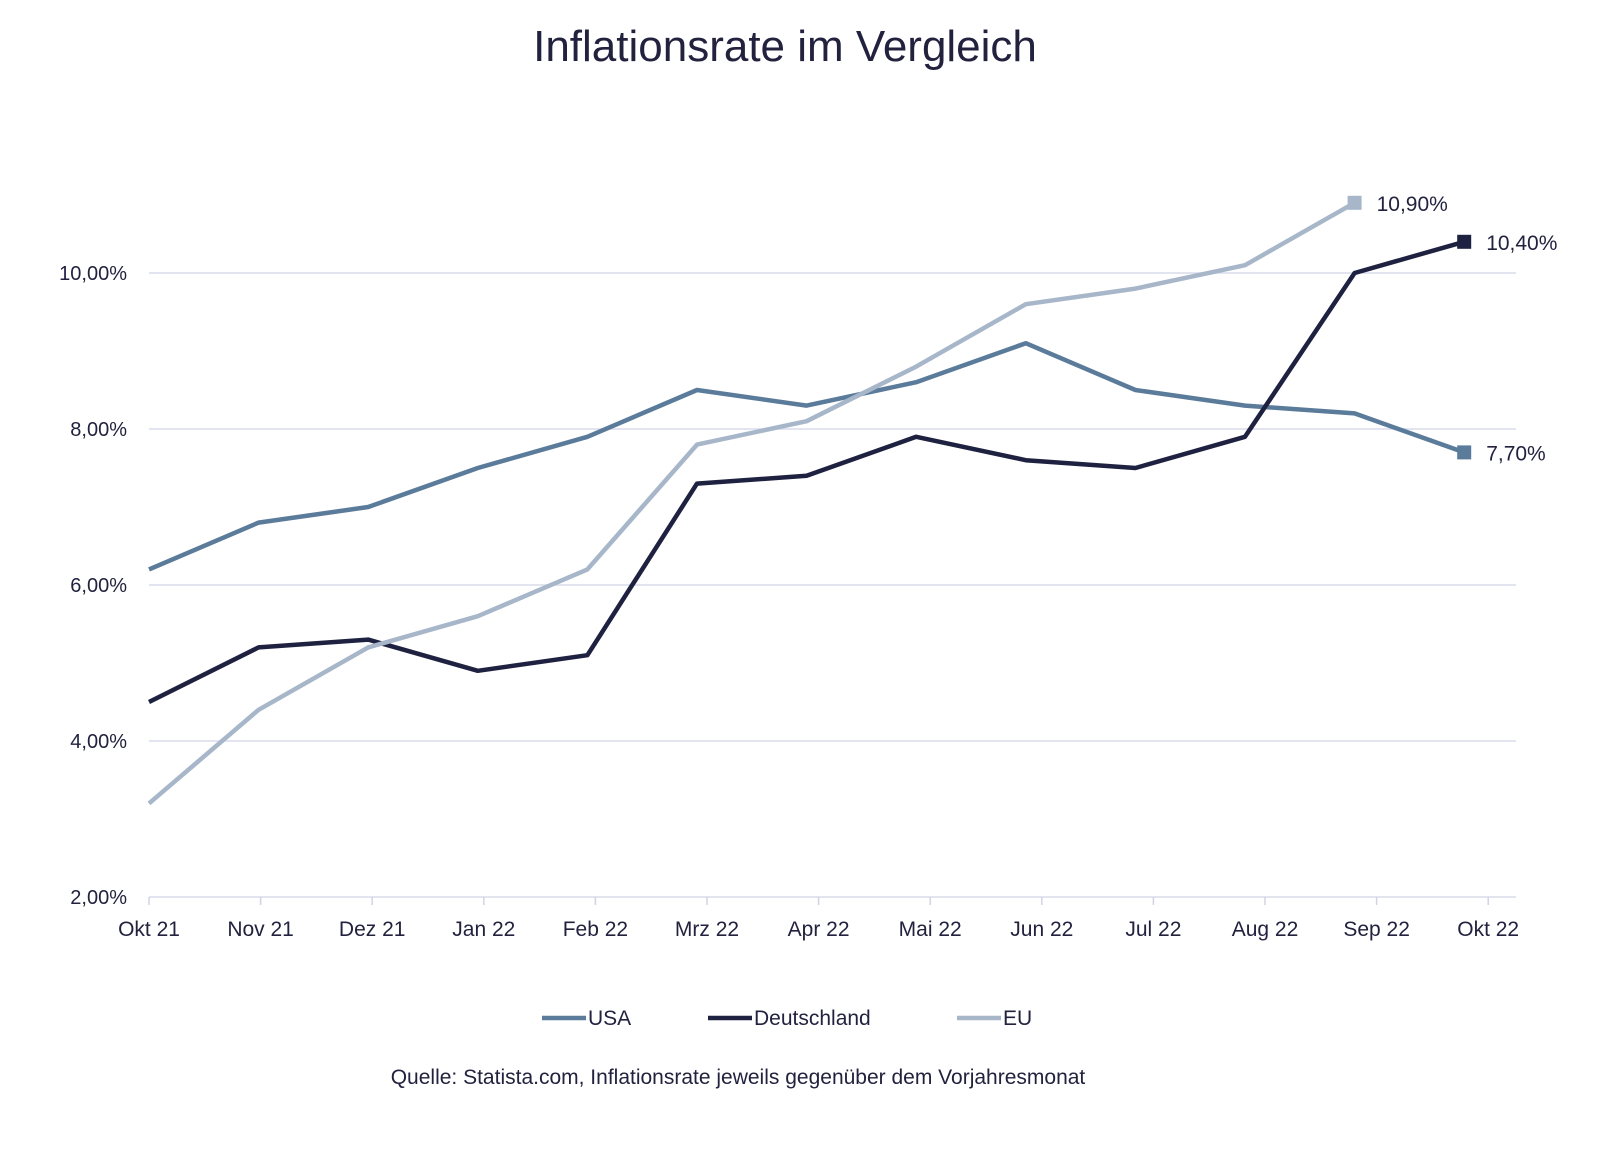 The image size is (1600, 1162). Describe the element at coordinates (98, 586) in the screenshot. I see `y-tick-label: 6,00%` at that location.